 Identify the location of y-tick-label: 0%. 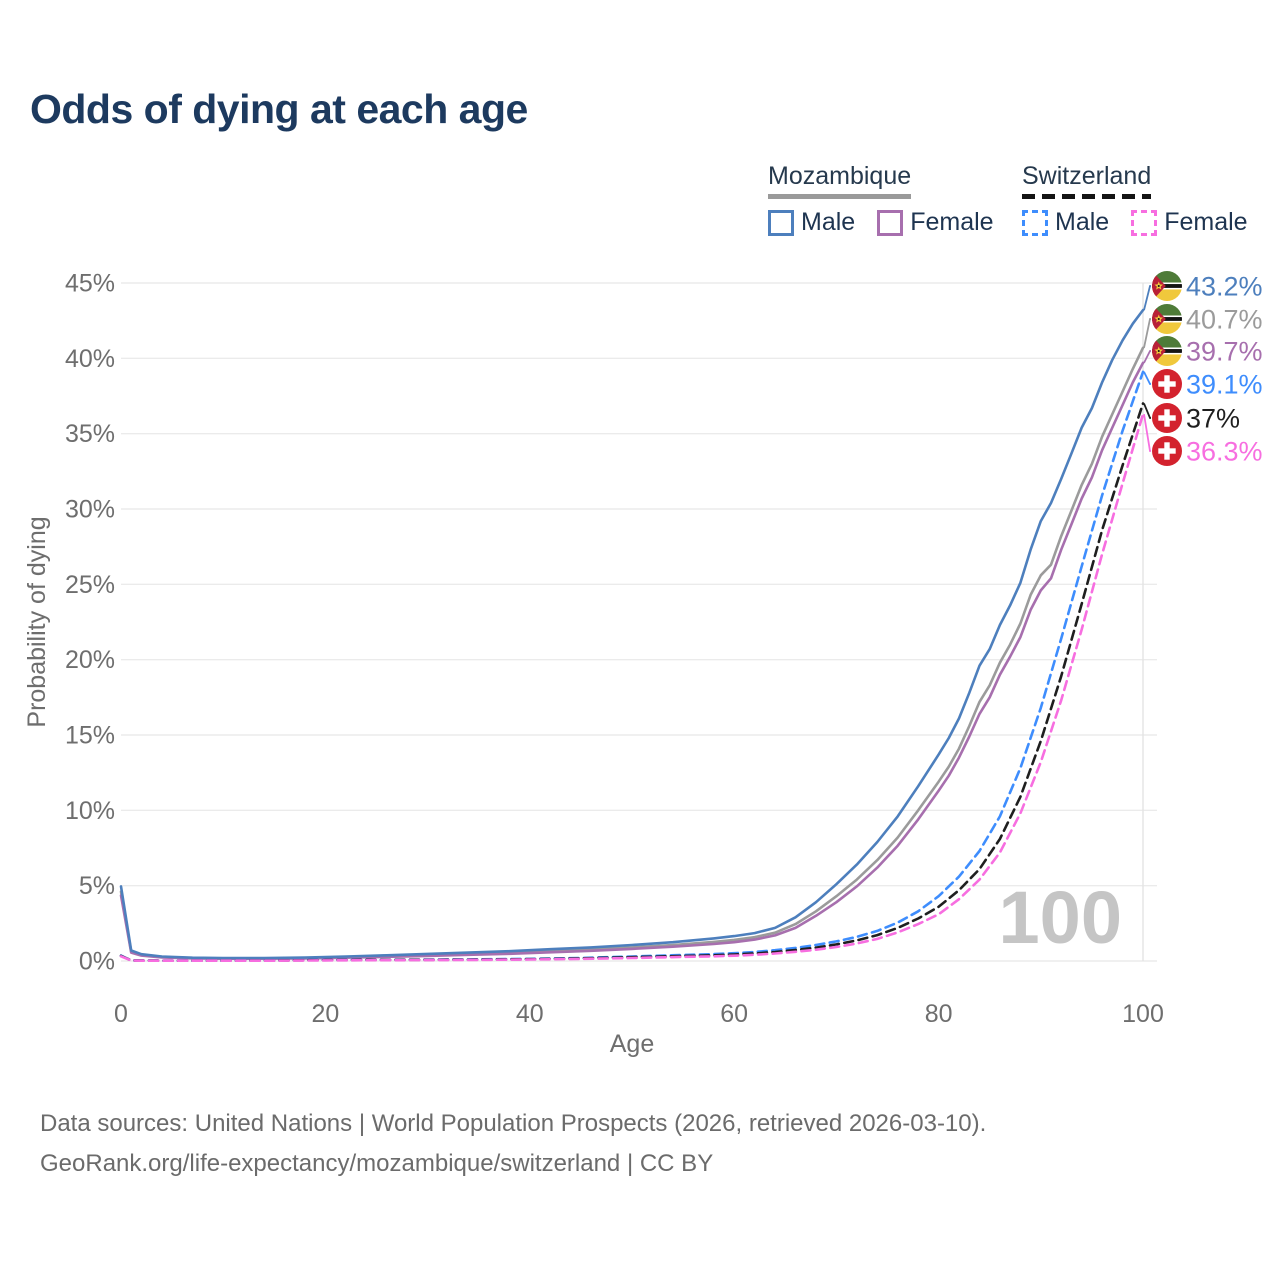
(97, 962).